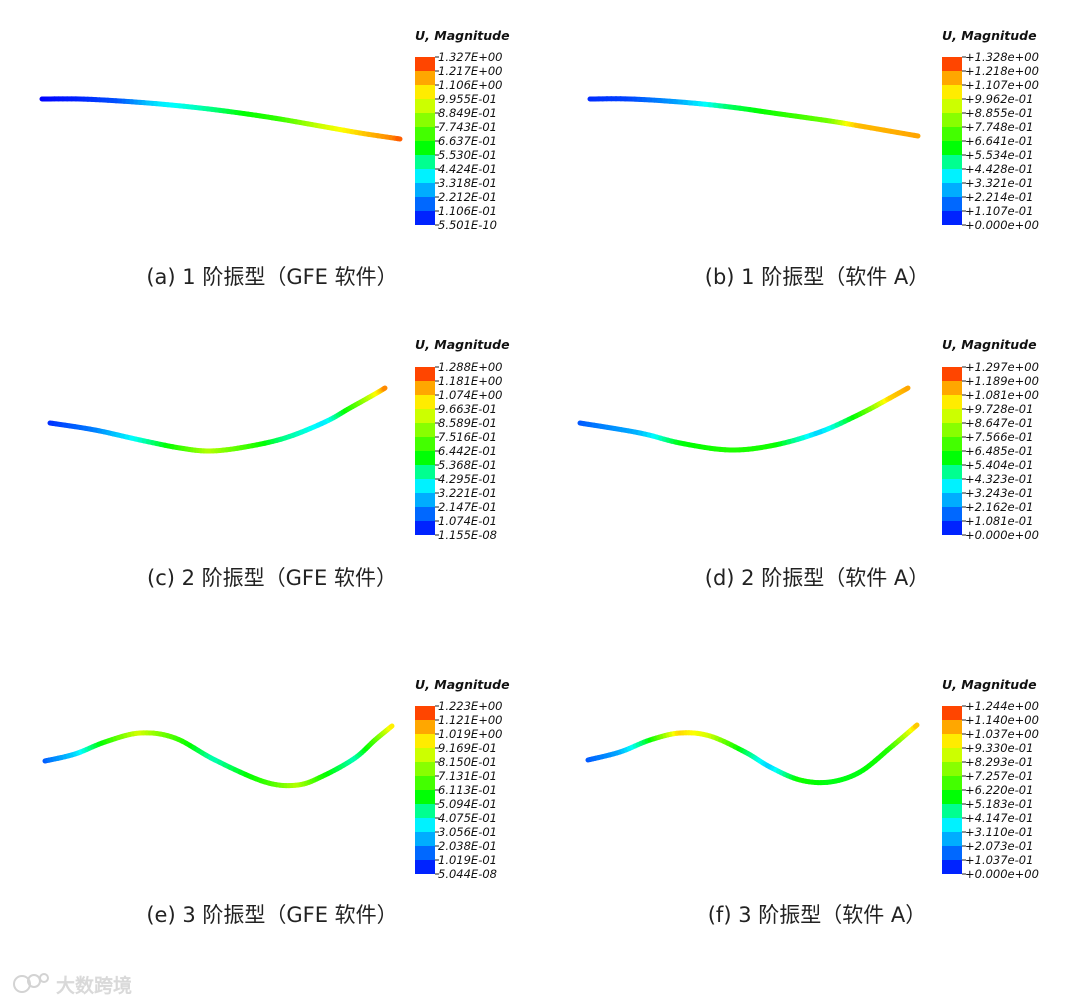 The height and width of the screenshot is (1004, 1080). I want to click on legend-tick-label: +1.037e-01, so click(999, 860).